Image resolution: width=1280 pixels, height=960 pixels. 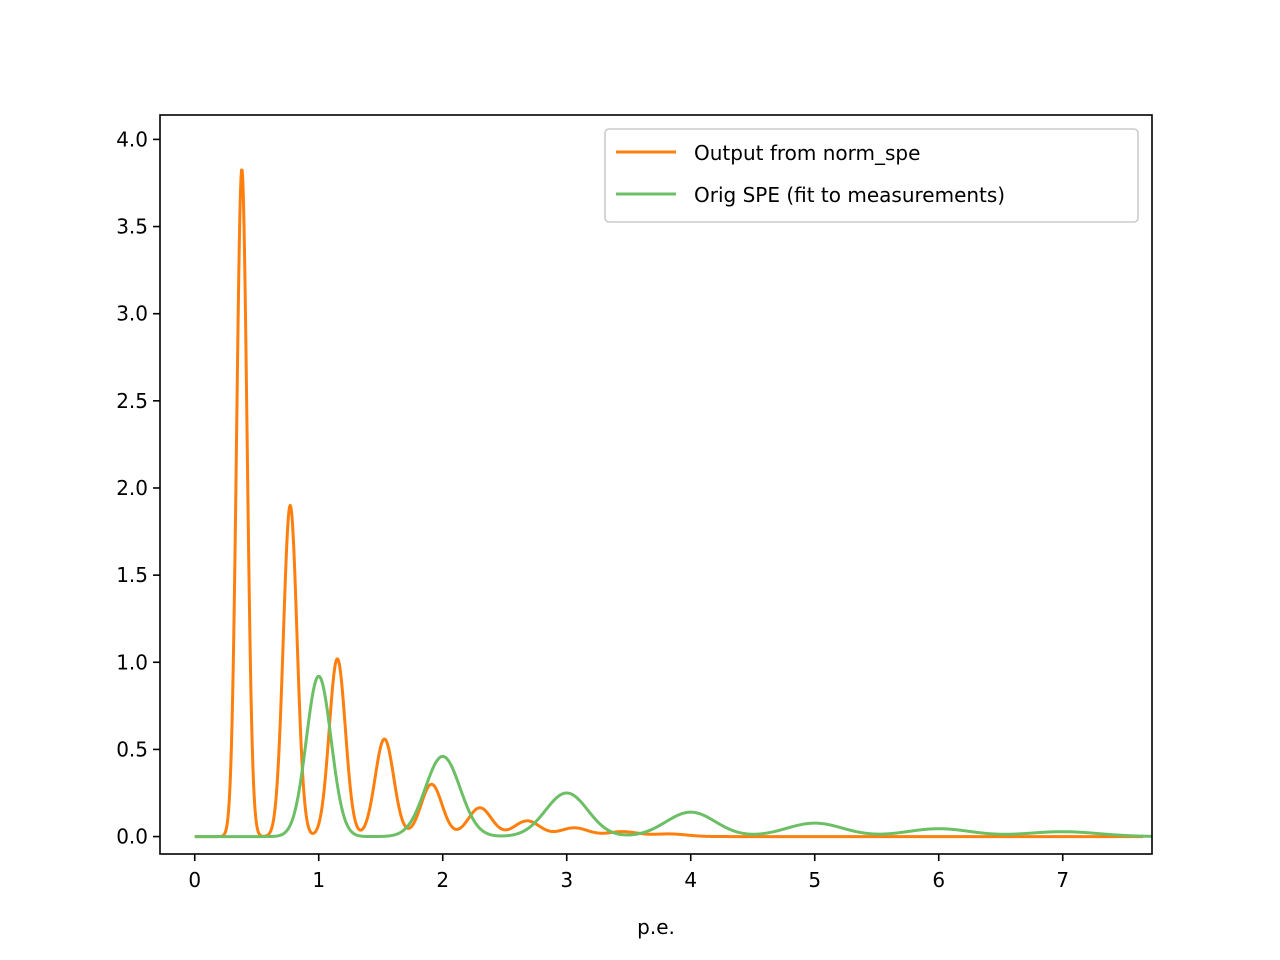 What do you see at coordinates (132, 139) in the screenshot?
I see `y-tick-label: 4.0` at bounding box center [132, 139].